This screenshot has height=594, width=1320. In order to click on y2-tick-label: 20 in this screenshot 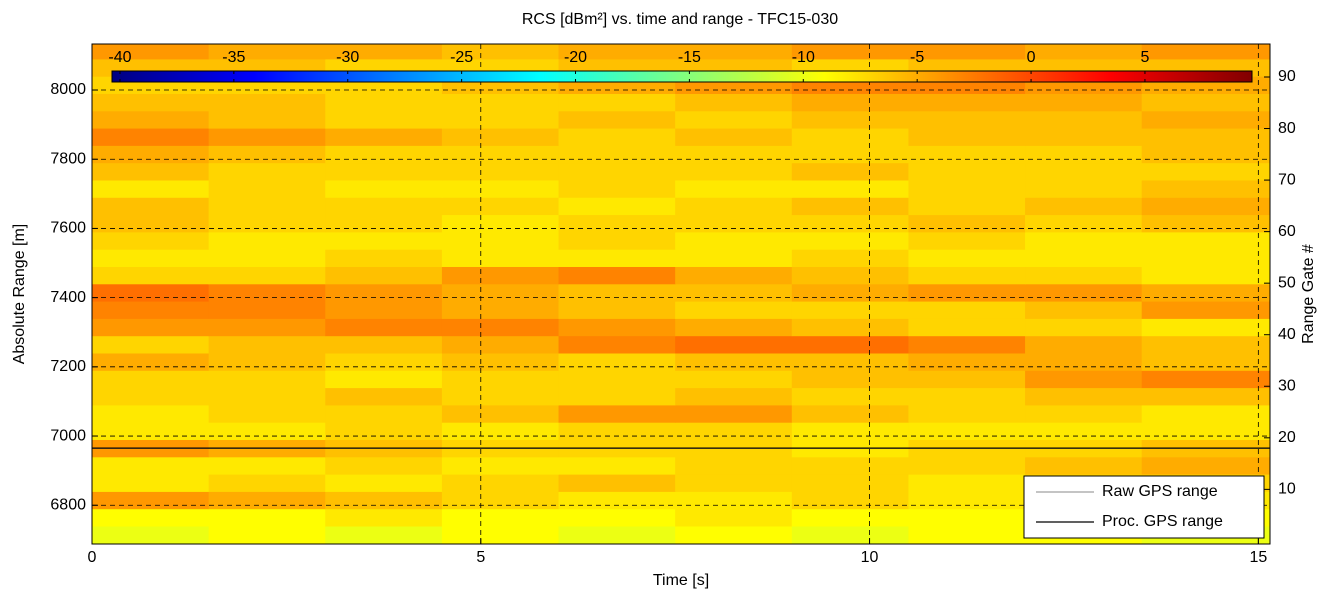, I will do `click(1287, 437)`.